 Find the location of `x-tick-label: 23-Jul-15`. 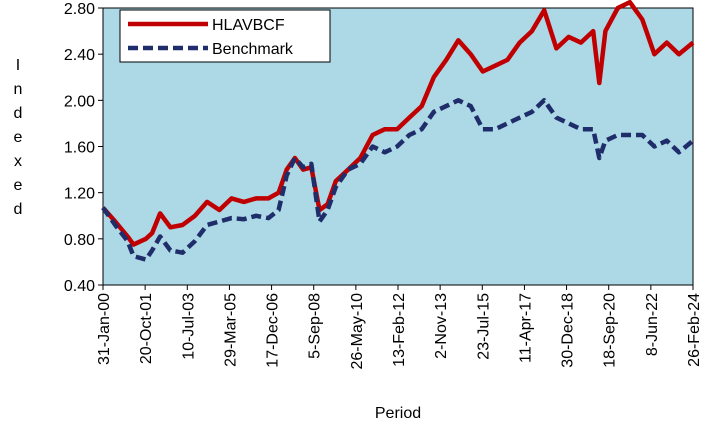

x-tick-label: 23-Jul-15 is located at coordinates (483, 326).